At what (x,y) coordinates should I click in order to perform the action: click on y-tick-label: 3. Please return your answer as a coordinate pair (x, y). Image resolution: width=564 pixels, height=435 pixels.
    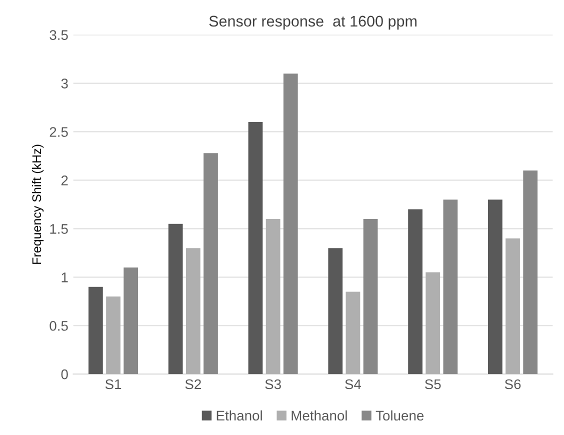
    Looking at the image, I should click on (64, 83).